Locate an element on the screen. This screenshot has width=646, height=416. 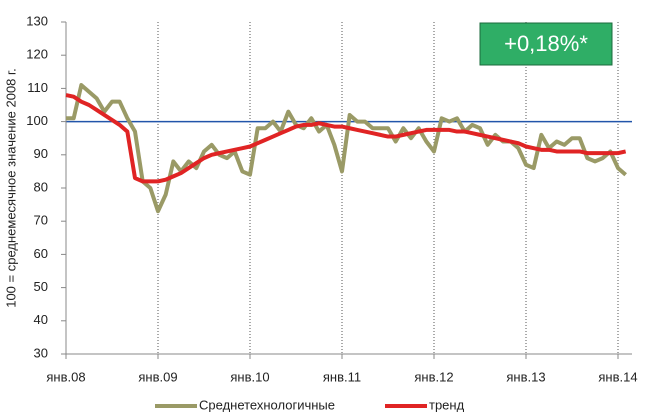
y-axis-label: 100 = среднемесячное значение 2008 г. is located at coordinates (10, 188).